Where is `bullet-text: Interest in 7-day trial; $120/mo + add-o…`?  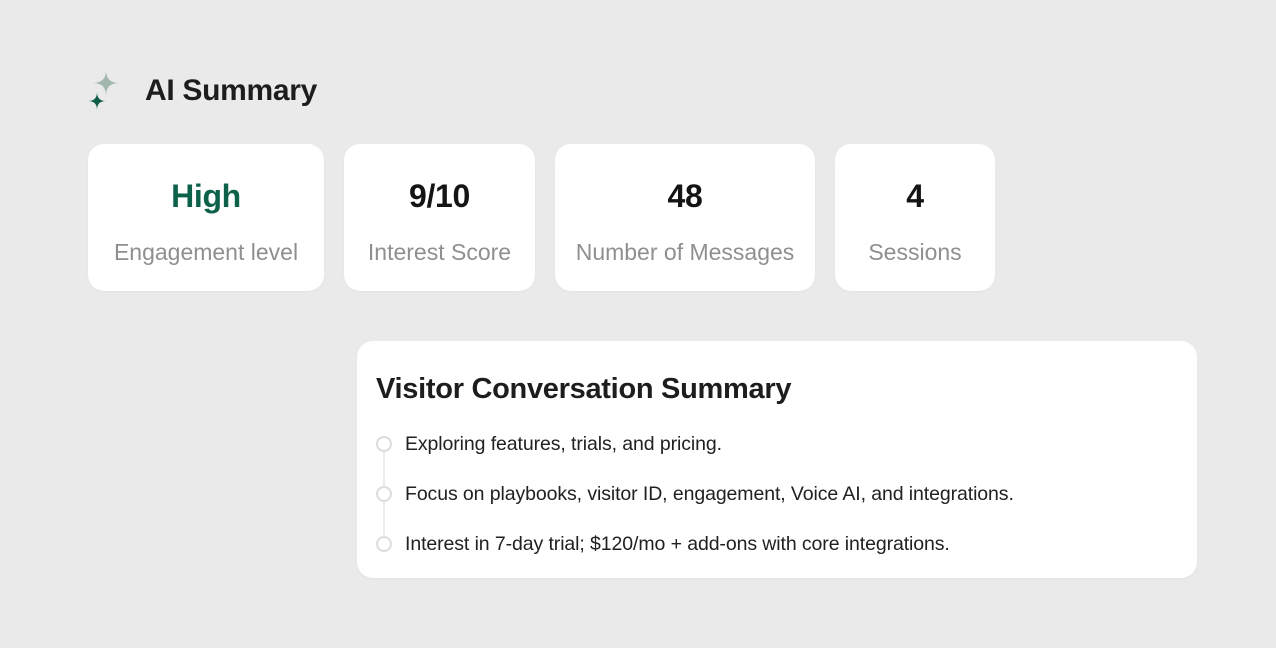
bullet-text: Interest in 7-day trial; $120/mo + add-o… is located at coordinates (677, 544).